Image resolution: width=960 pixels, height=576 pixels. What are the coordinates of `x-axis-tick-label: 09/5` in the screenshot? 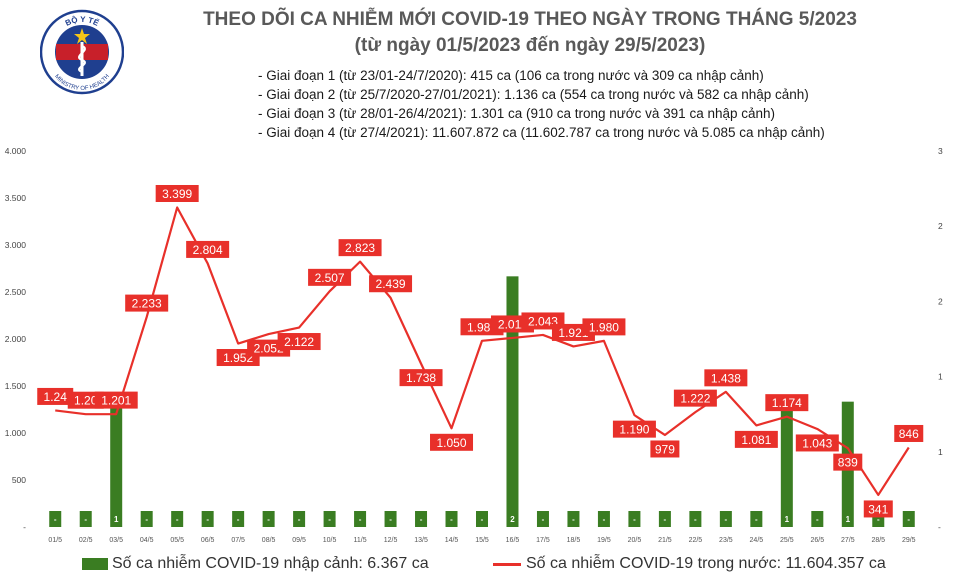 It's located at (299, 540).